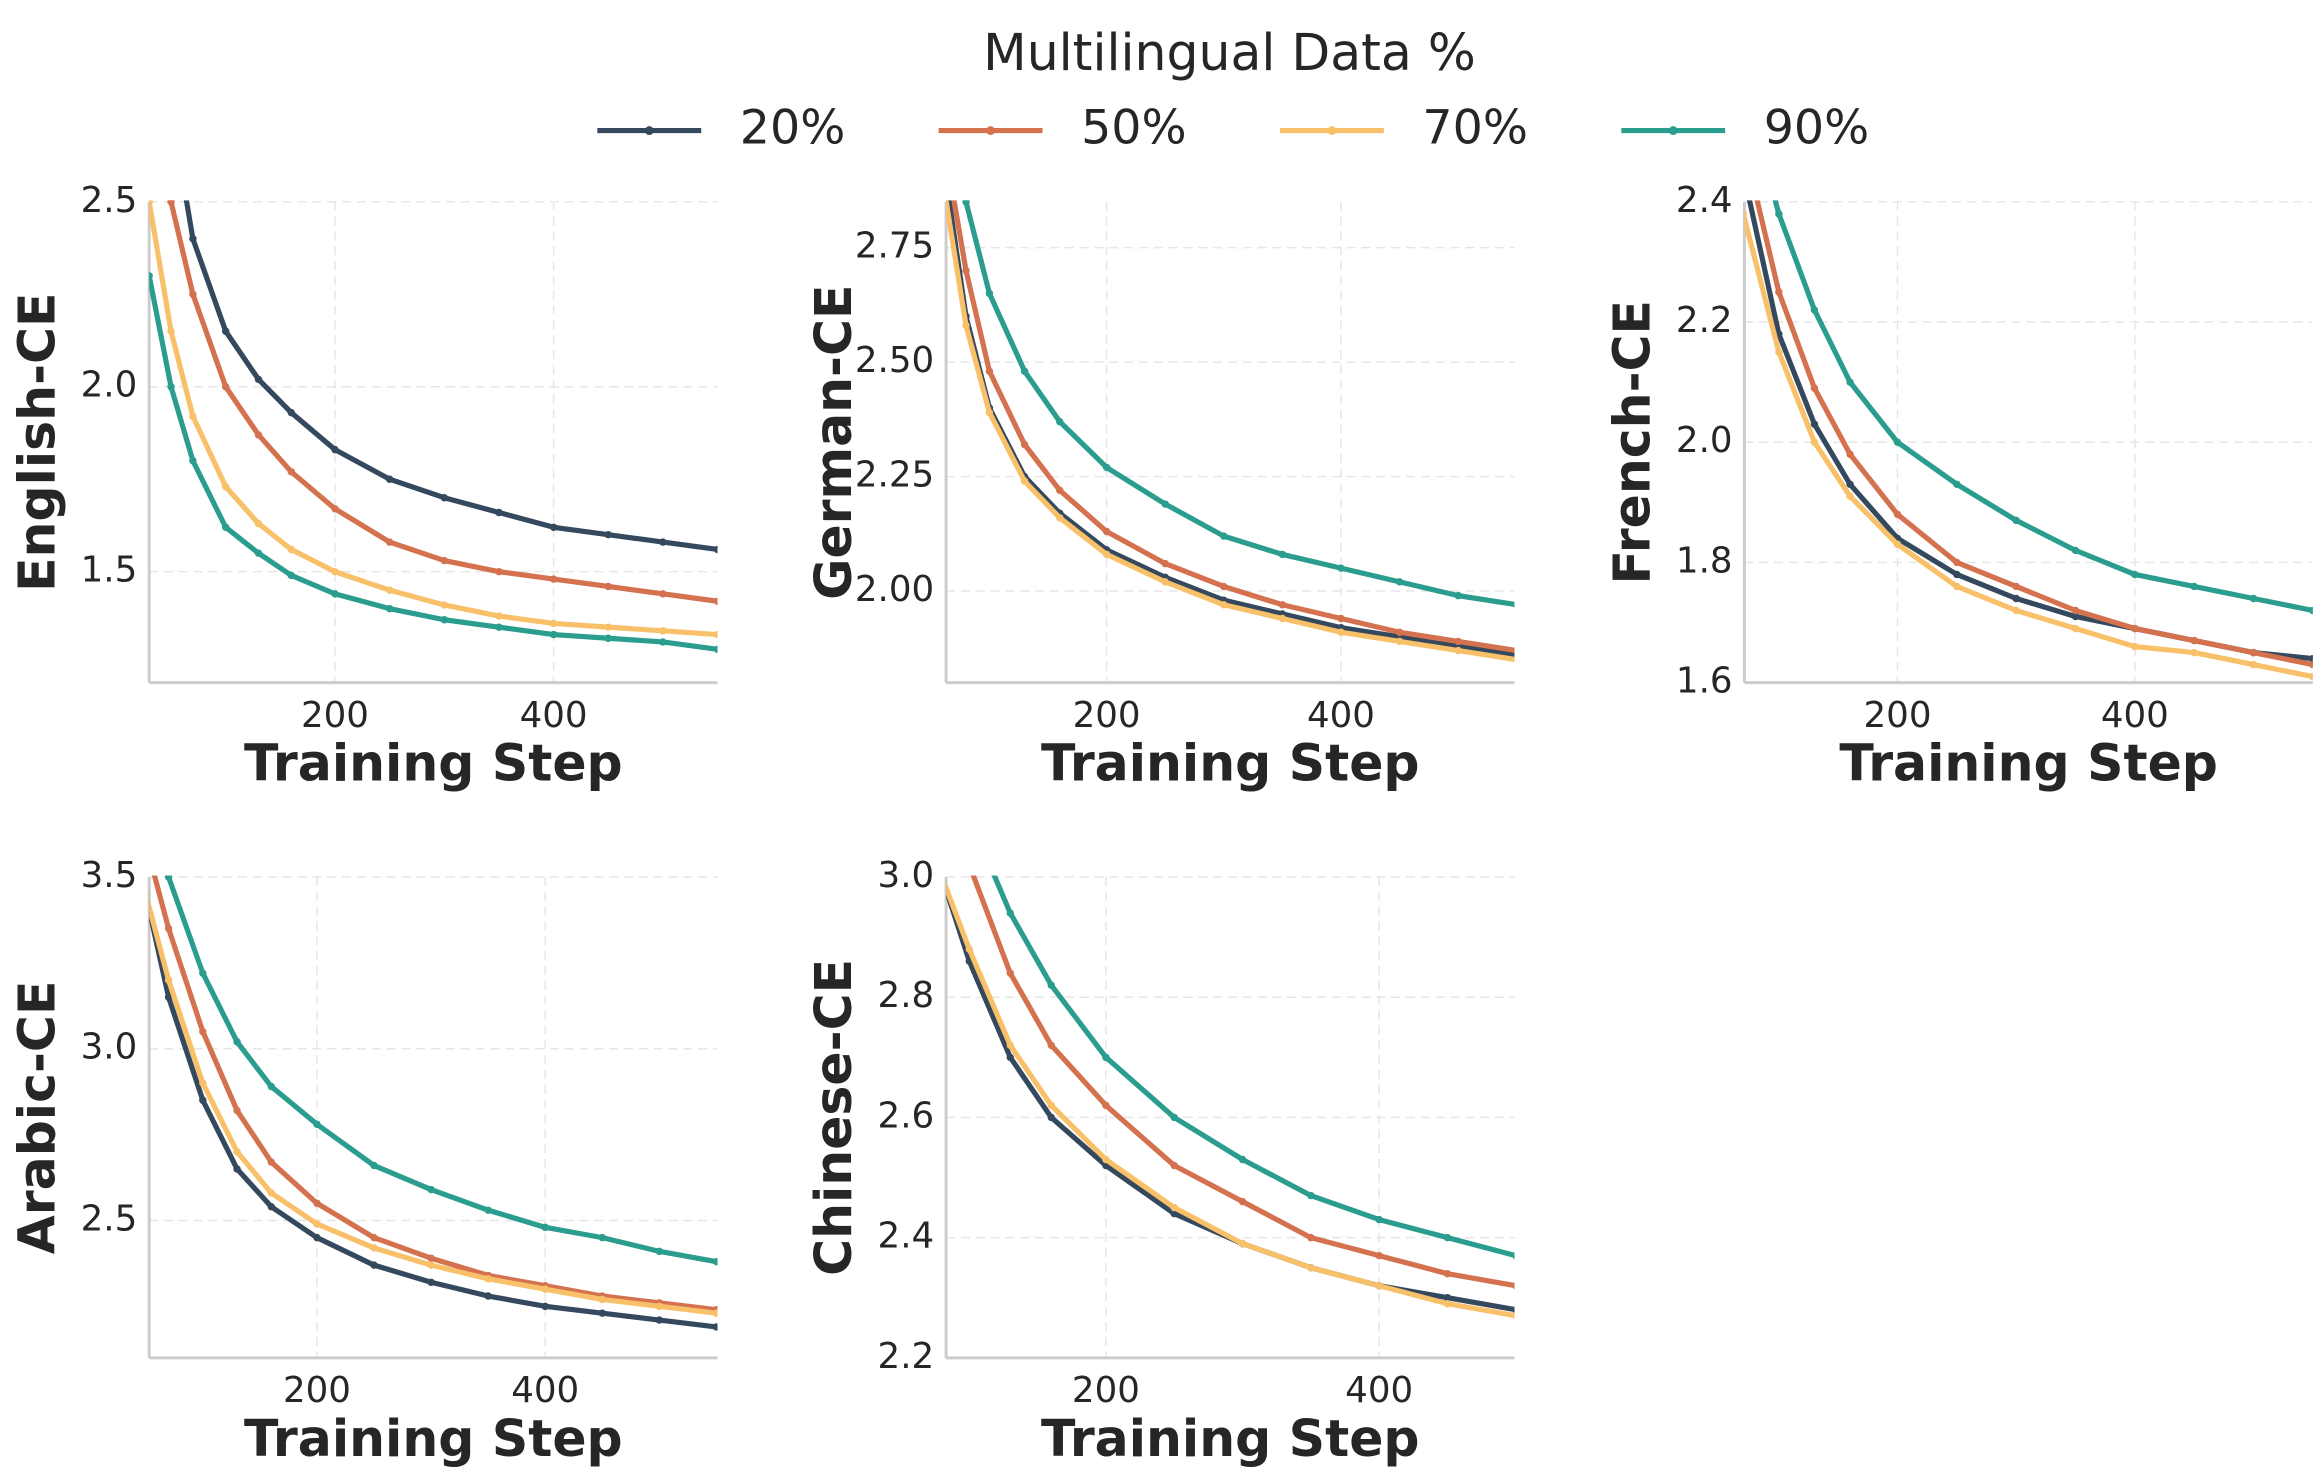  What do you see at coordinates (433, 1438) in the screenshot?
I see `x-axis-label: Training Step` at bounding box center [433, 1438].